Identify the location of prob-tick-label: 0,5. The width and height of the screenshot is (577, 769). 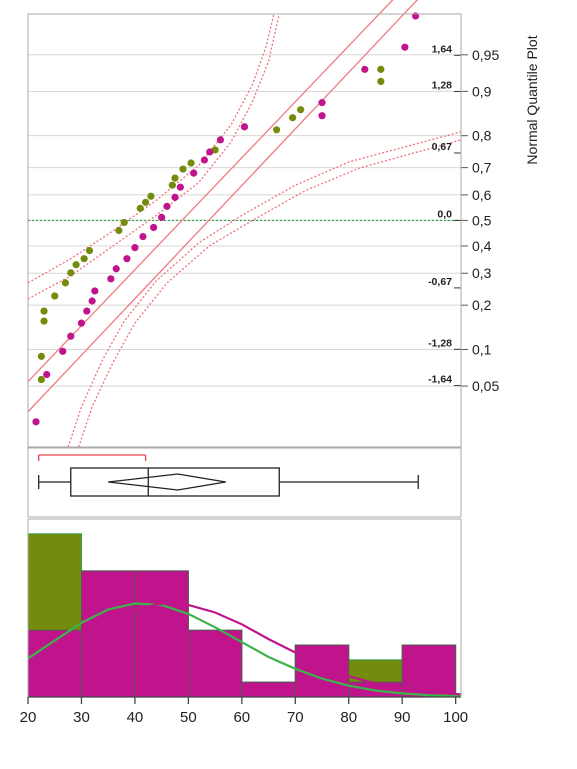
(482, 220).